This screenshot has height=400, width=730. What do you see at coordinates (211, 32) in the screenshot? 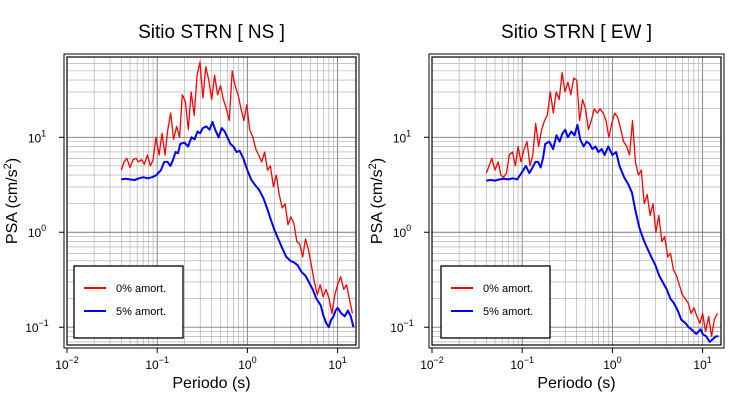
I see `chart-title: Sitio STRN [ NS ]` at bounding box center [211, 32].